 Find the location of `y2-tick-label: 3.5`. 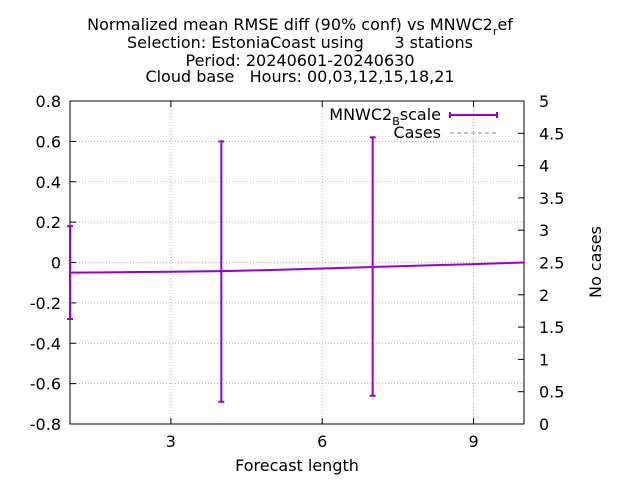

y2-tick-label: 3.5 is located at coordinates (551, 198).